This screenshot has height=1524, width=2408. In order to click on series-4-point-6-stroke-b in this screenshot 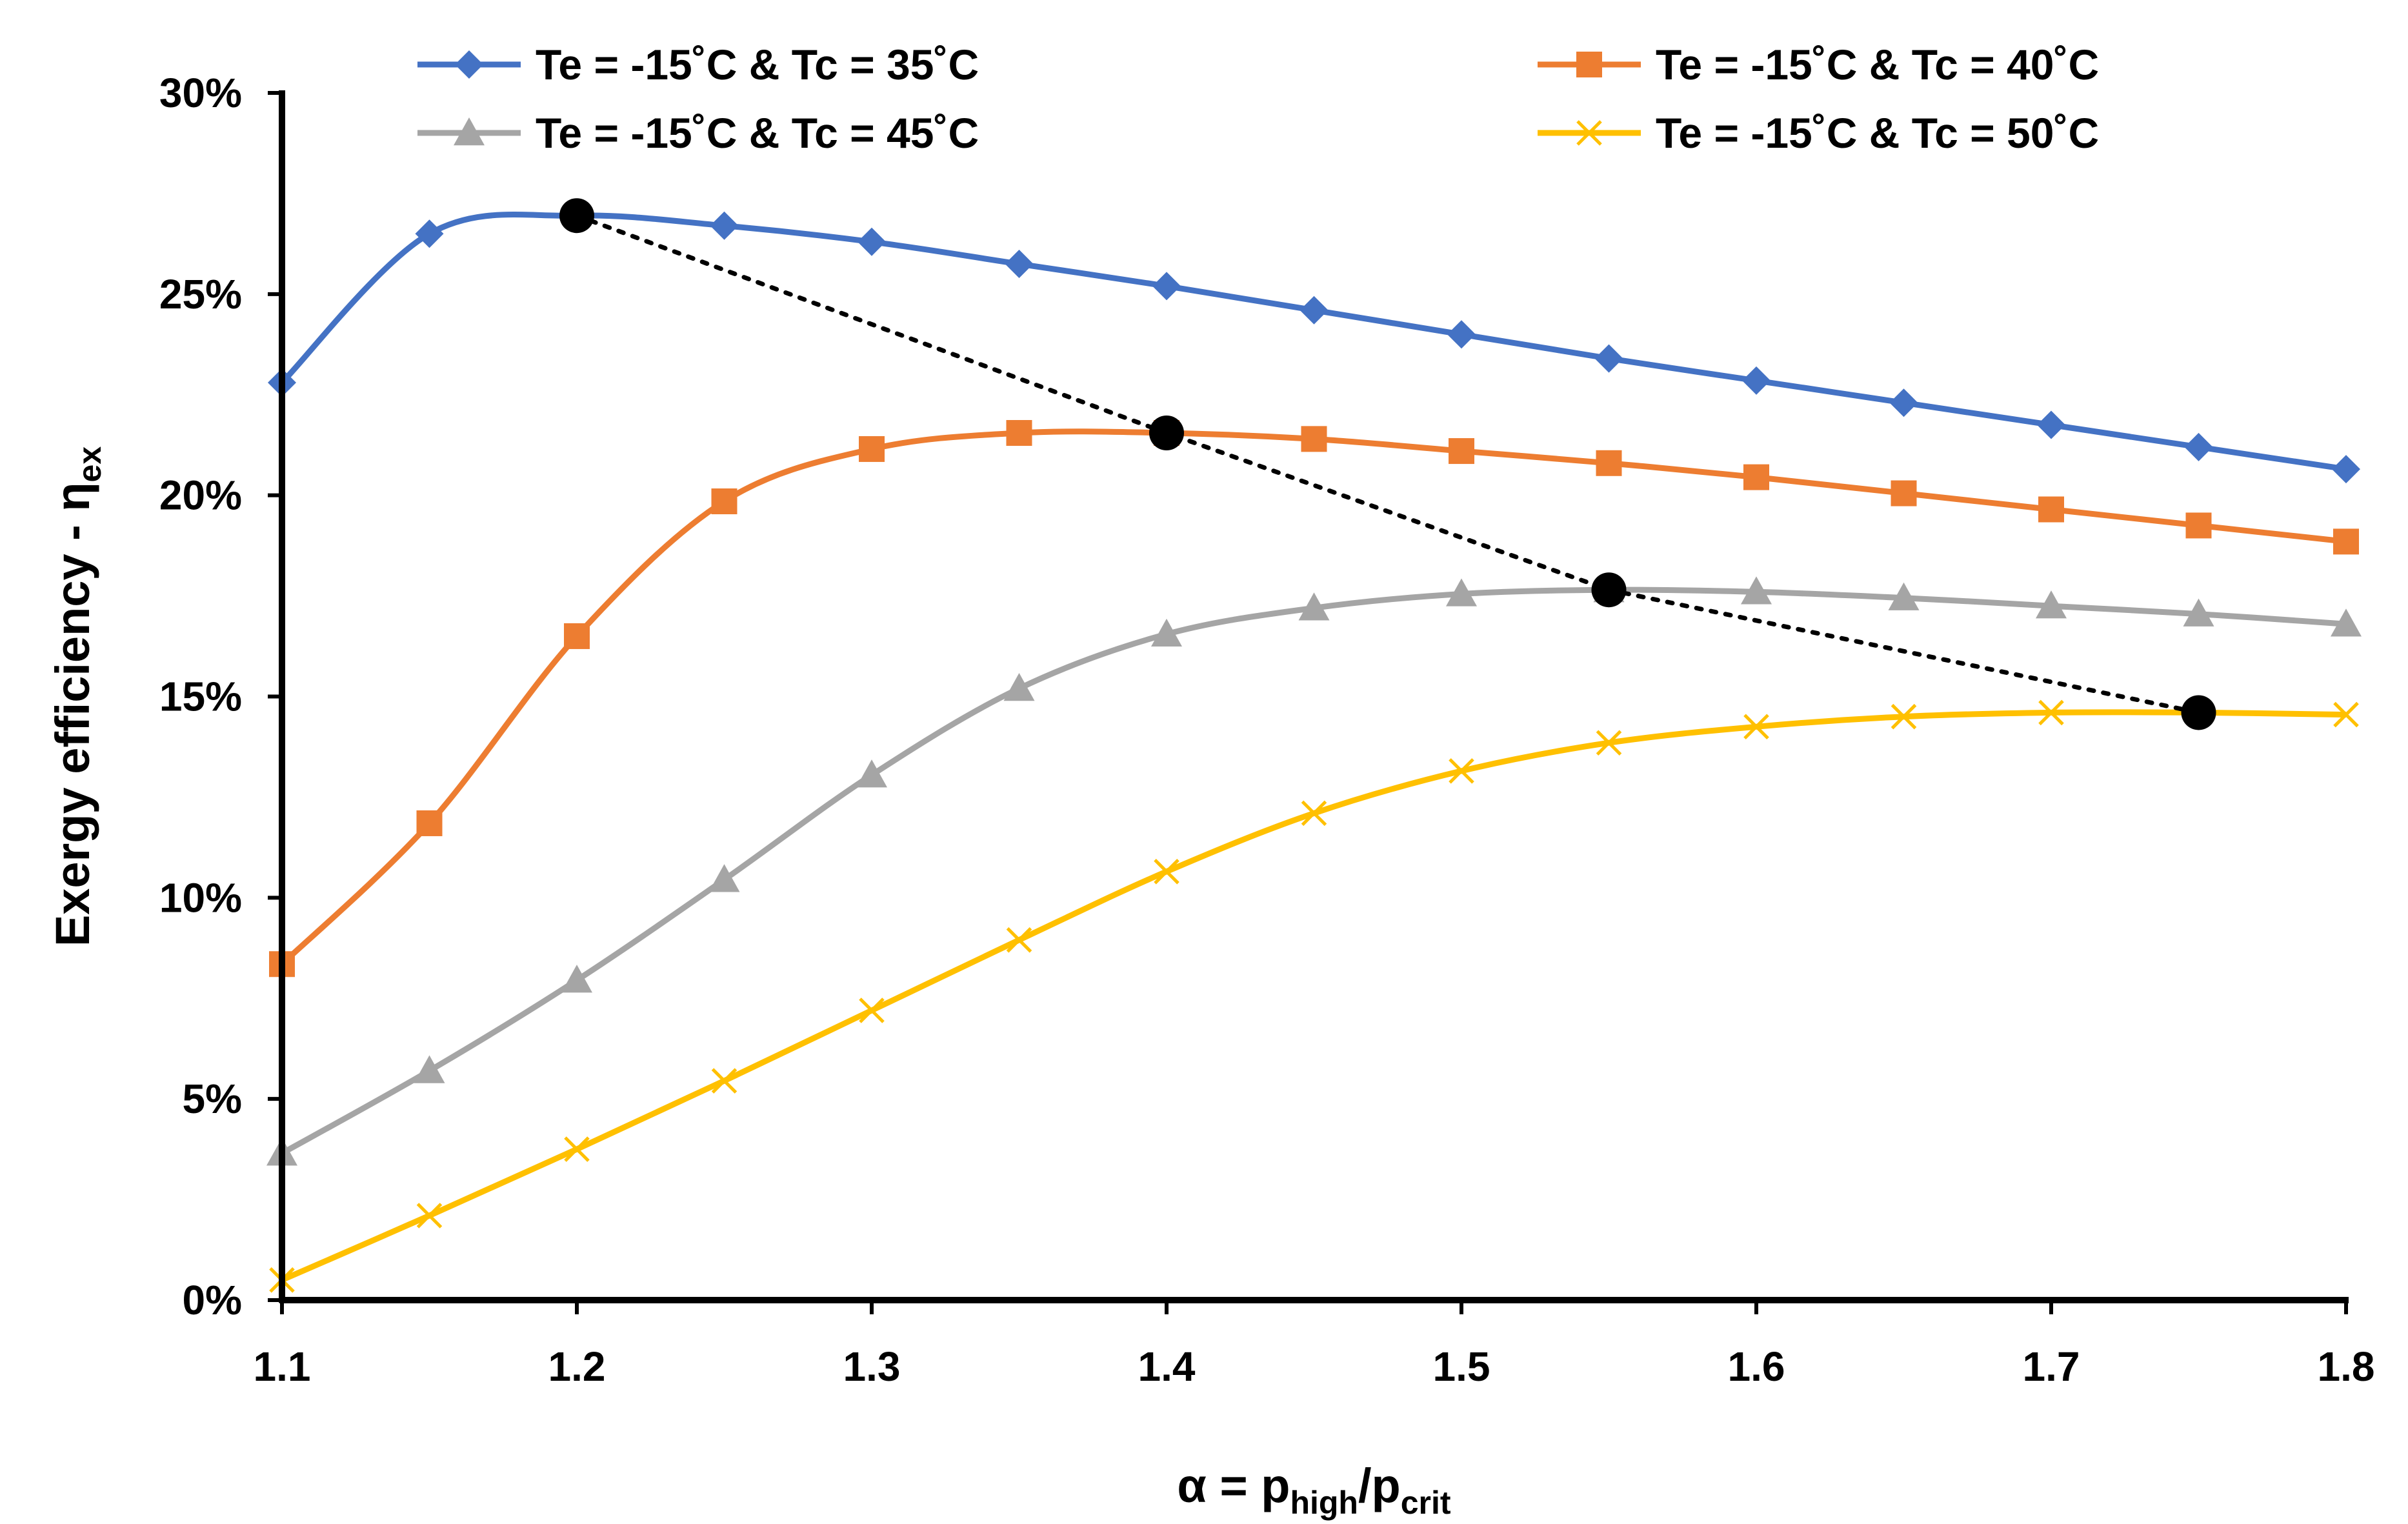, I will do `click(1019, 940)`.